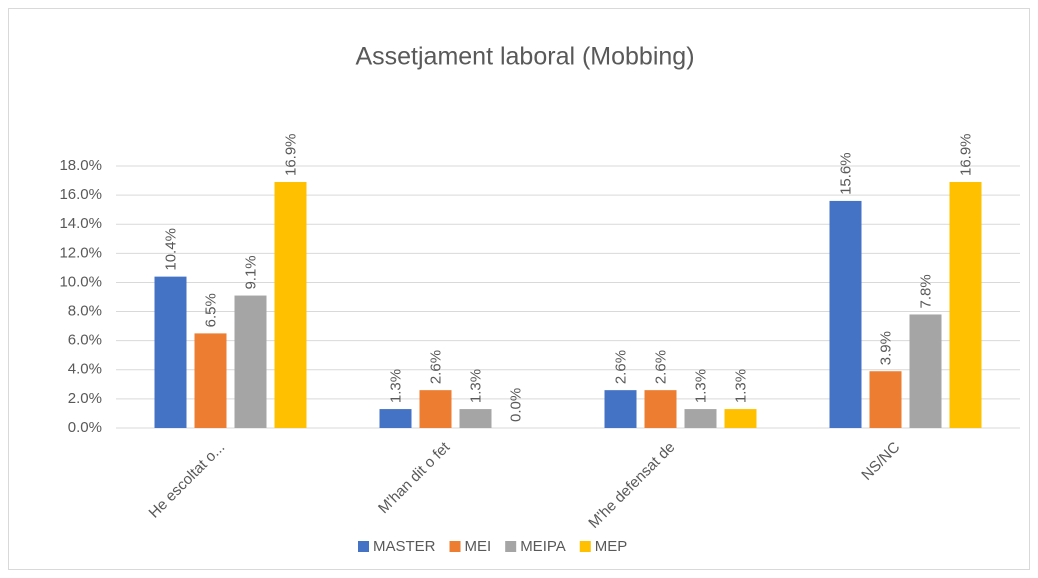  Describe the element at coordinates (85, 340) in the screenshot. I see `y-tick-label: 6.0%` at that location.